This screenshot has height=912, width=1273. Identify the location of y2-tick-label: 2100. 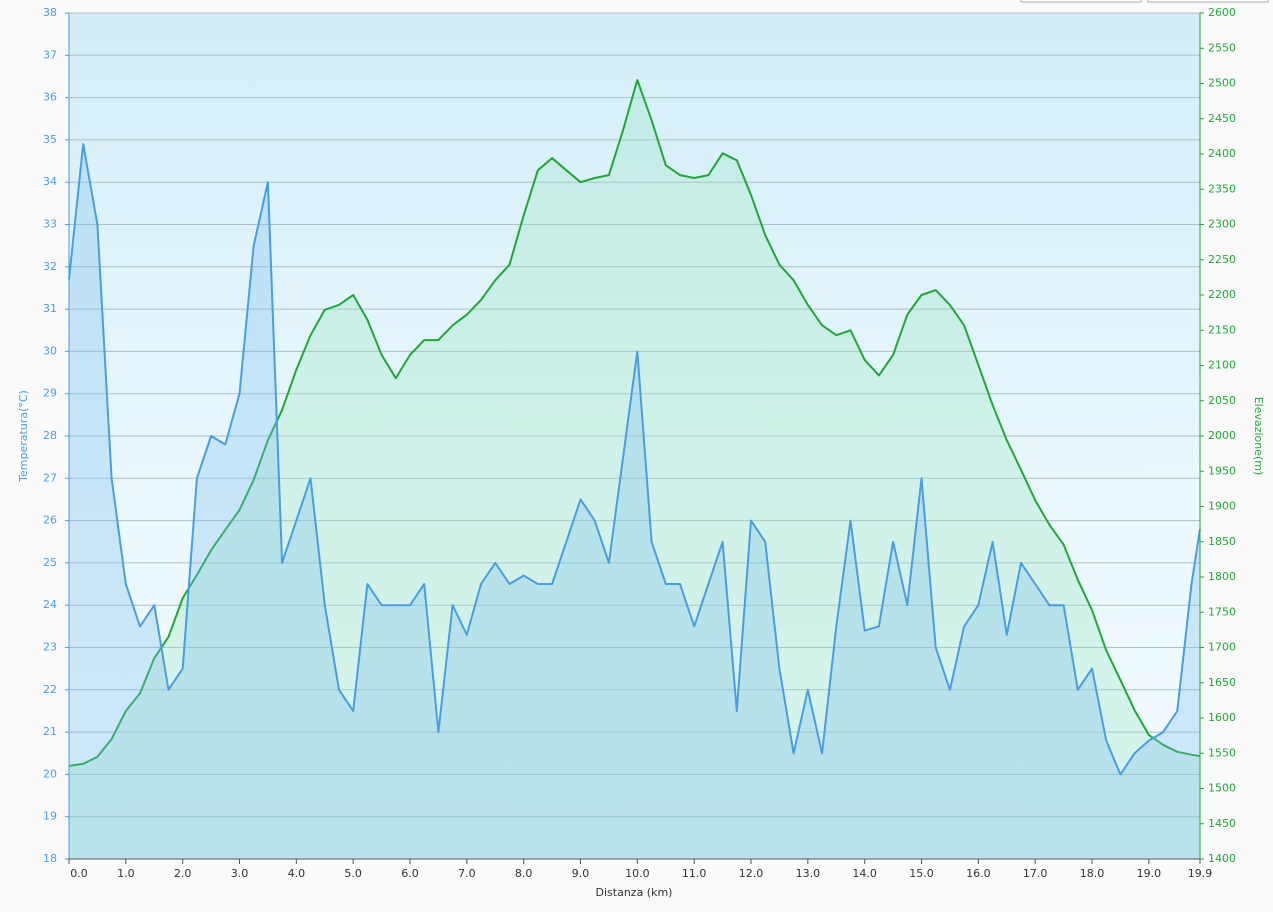
(1222, 365).